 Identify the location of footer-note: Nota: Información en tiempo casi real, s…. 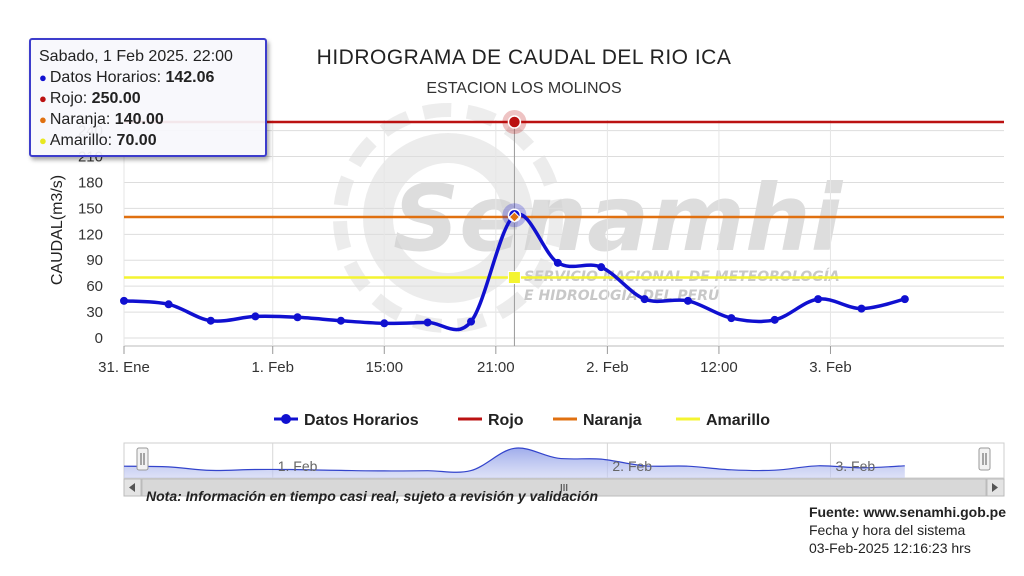
(372, 496).